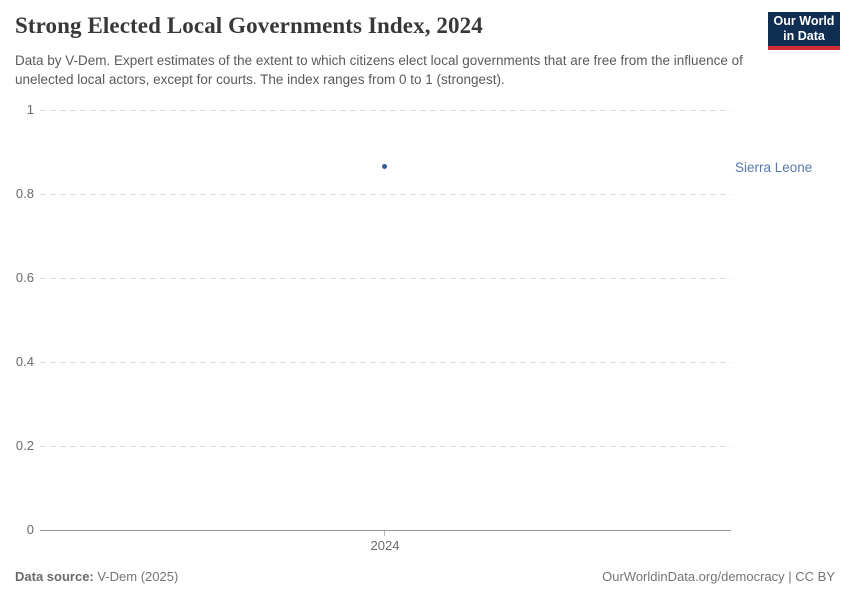  What do you see at coordinates (24, 277) in the screenshot?
I see `y-tick-label-0-6: 0.6` at bounding box center [24, 277].